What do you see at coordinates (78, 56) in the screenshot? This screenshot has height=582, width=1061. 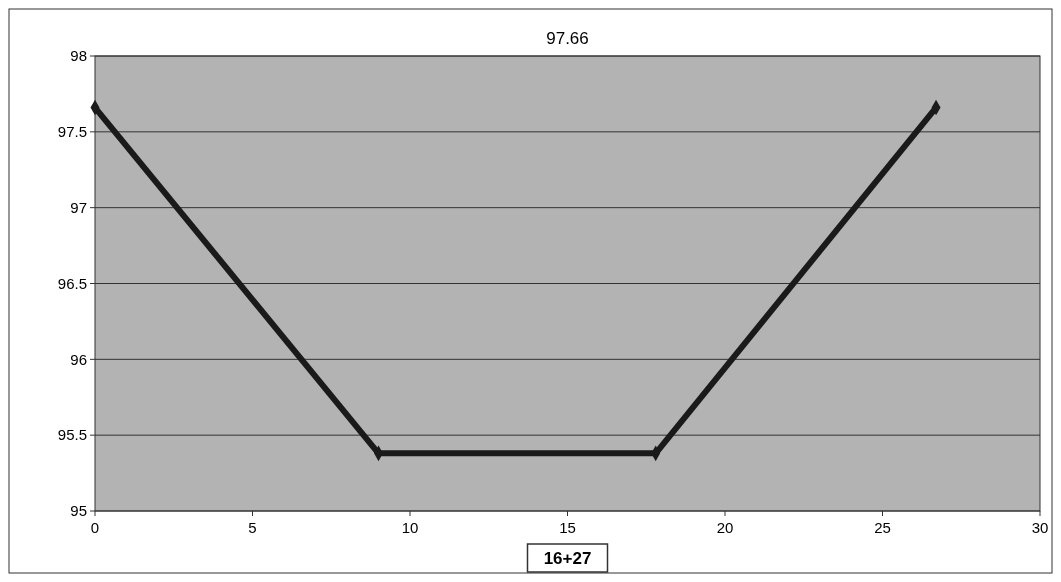 I see `y-tick-label: 98` at bounding box center [78, 56].